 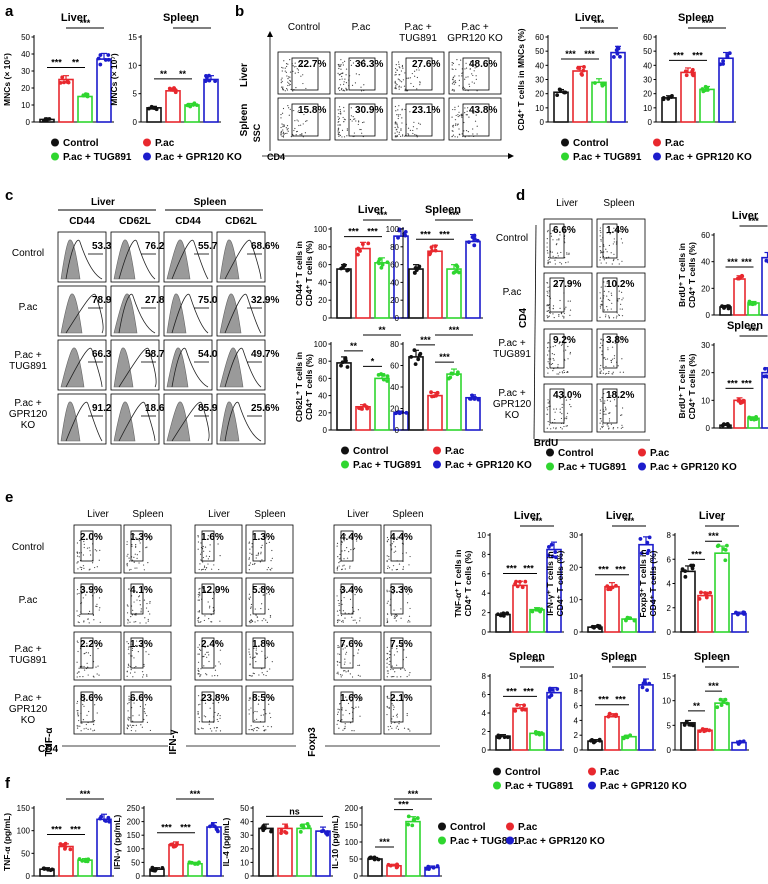 What do you see at coordinates (269, 710) in the screenshot?
I see `plot-frame` at bounding box center [269, 710].